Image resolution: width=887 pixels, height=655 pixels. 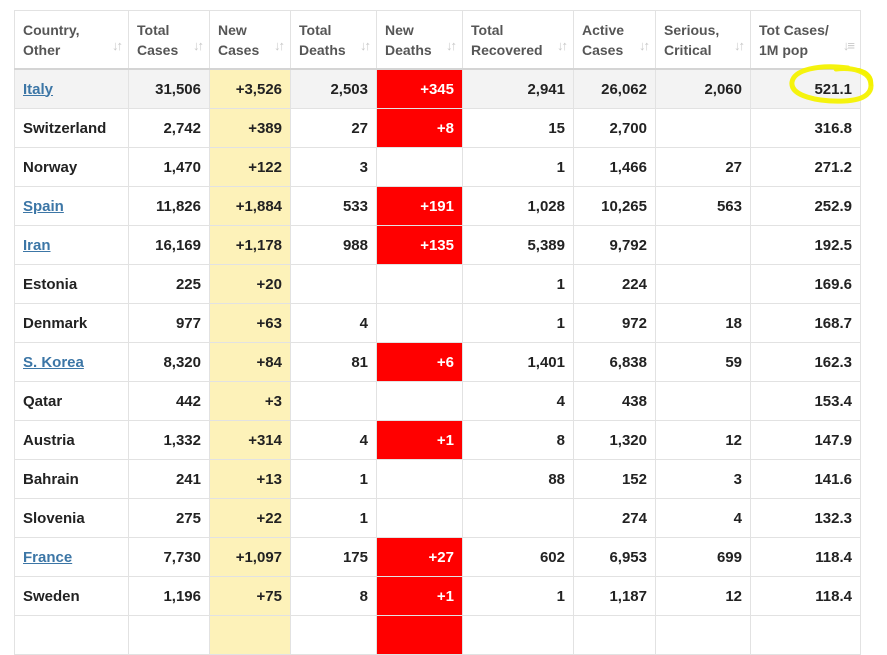 I want to click on cell-new-cases: +13, so click(x=250, y=479).